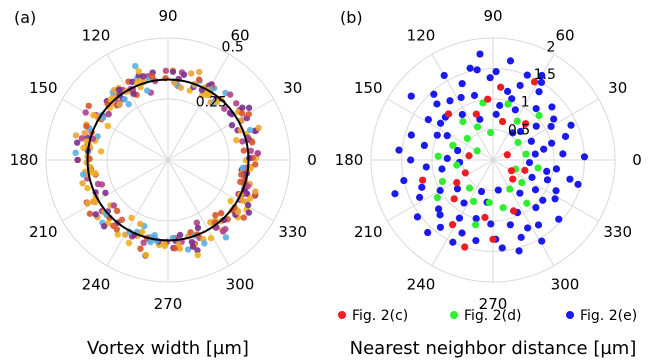 This screenshot has width=660, height=364. Describe the element at coordinates (545, 75) in the screenshot. I see `panel-b-r-tick-label: 1.5` at that location.